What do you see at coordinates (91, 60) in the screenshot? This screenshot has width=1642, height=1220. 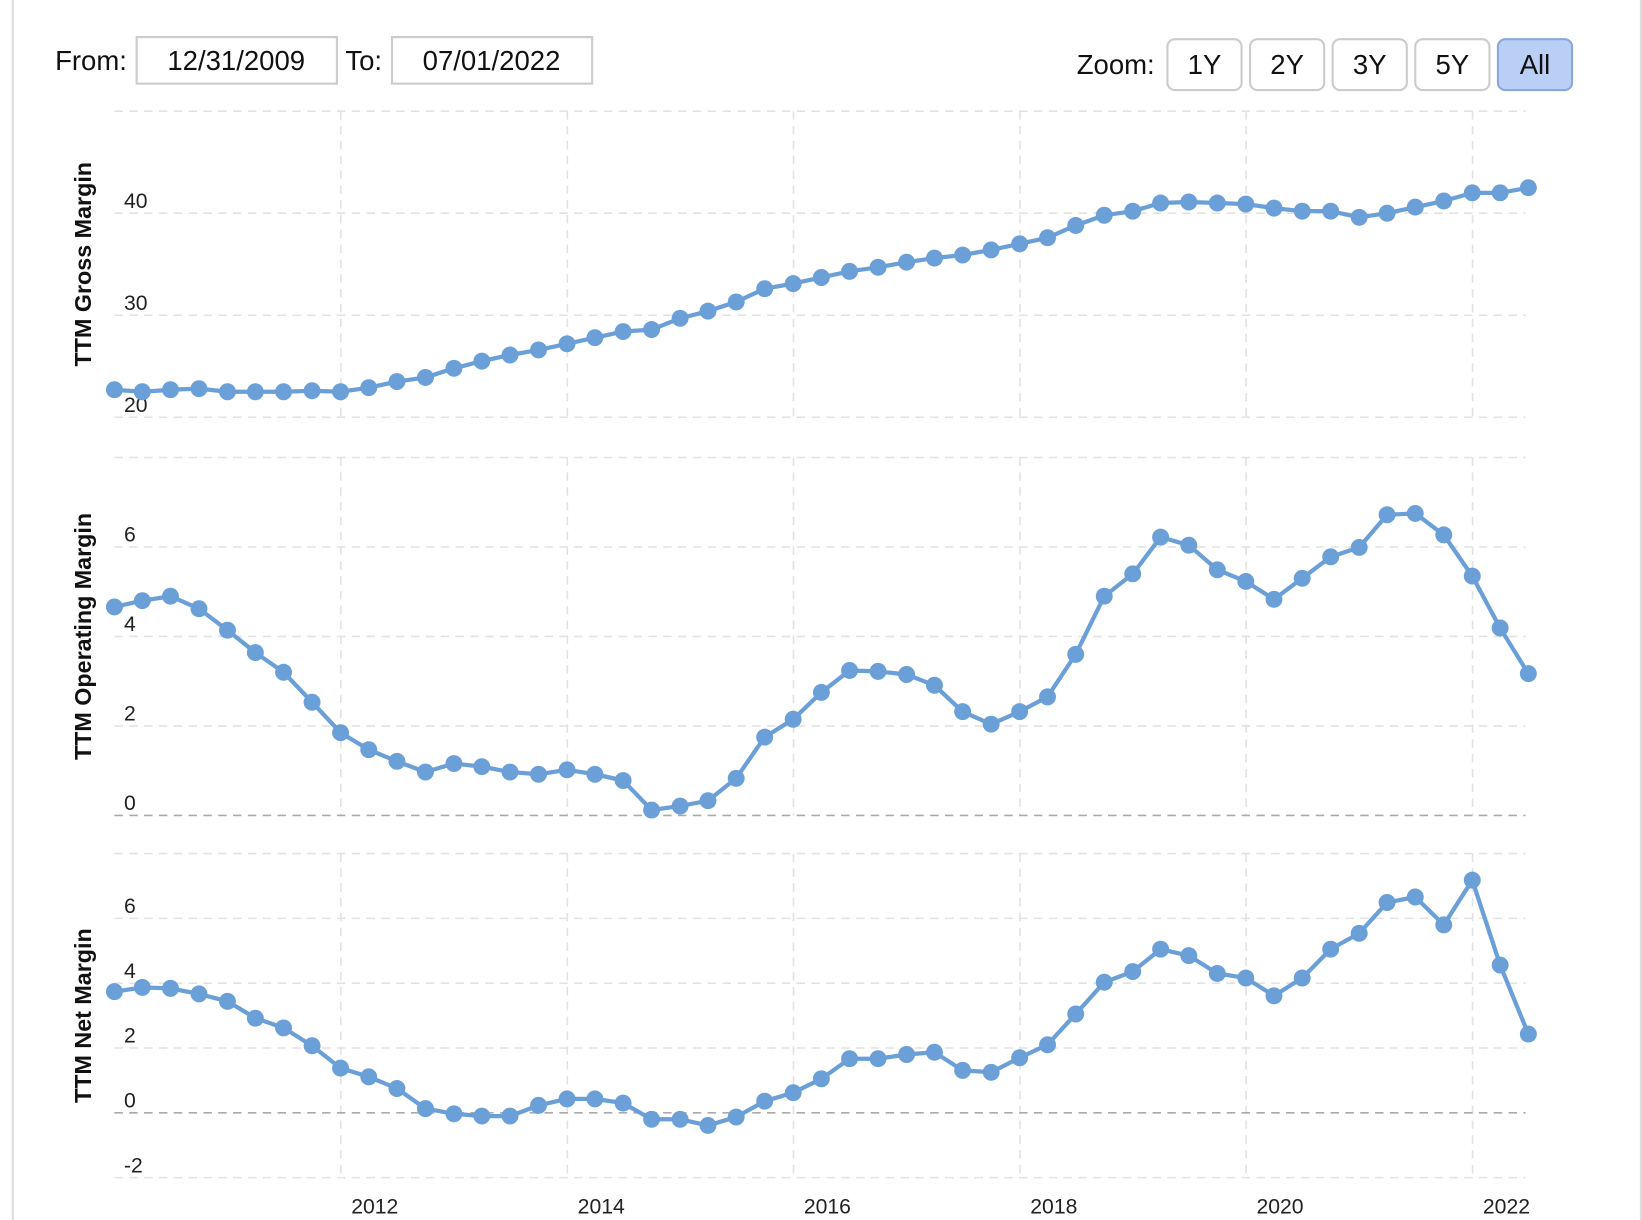 I see `from-label: From:` at bounding box center [91, 60].